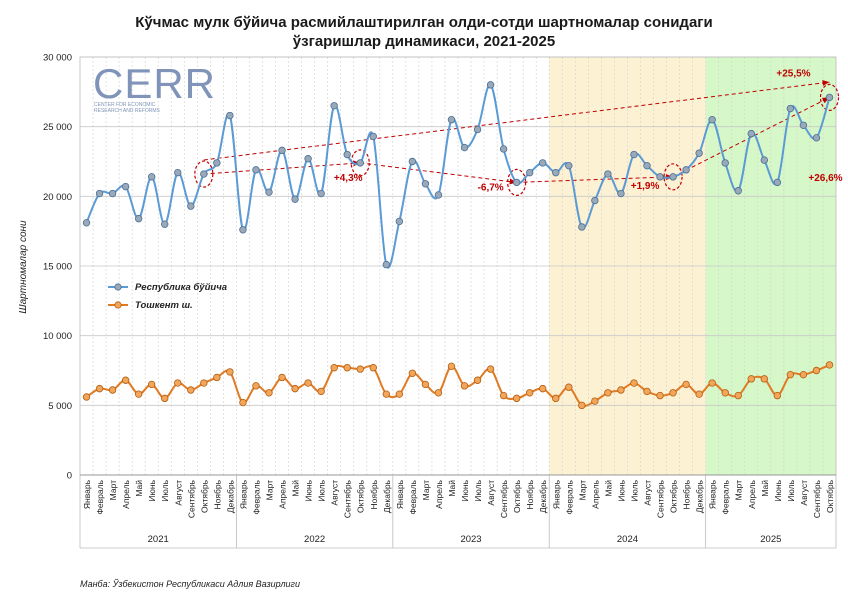  Describe the element at coordinates (478, 490) in the screenshot. I see `x-tick-label: Июль` at that location.